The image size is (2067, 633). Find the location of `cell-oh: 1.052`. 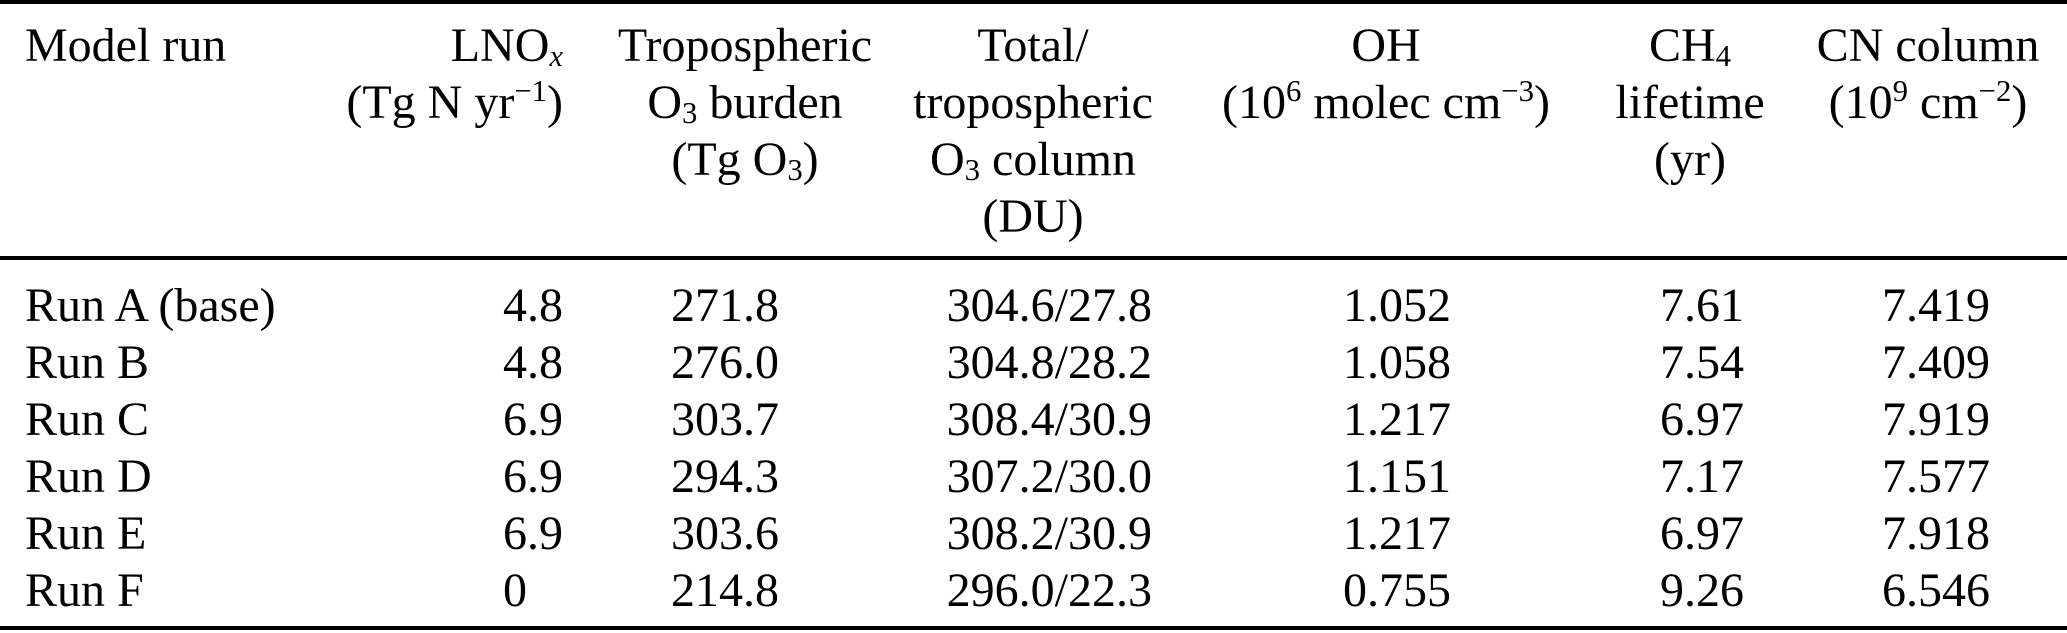

cell-oh: 1.052 is located at coordinates (1397, 305).